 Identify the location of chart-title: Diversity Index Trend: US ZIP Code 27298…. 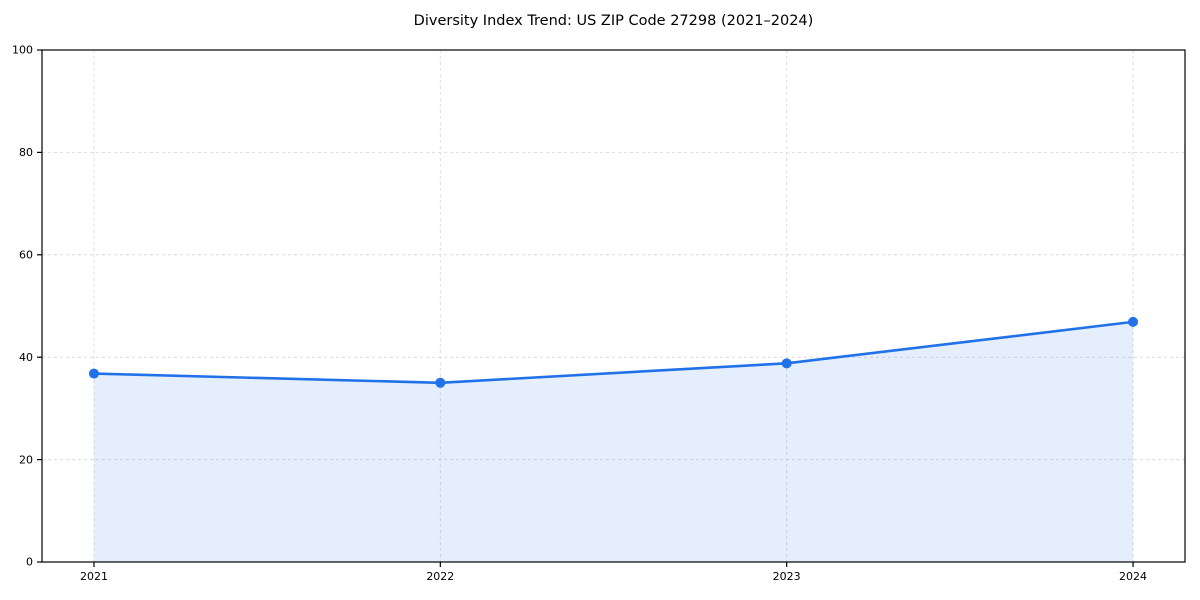
(613, 21).